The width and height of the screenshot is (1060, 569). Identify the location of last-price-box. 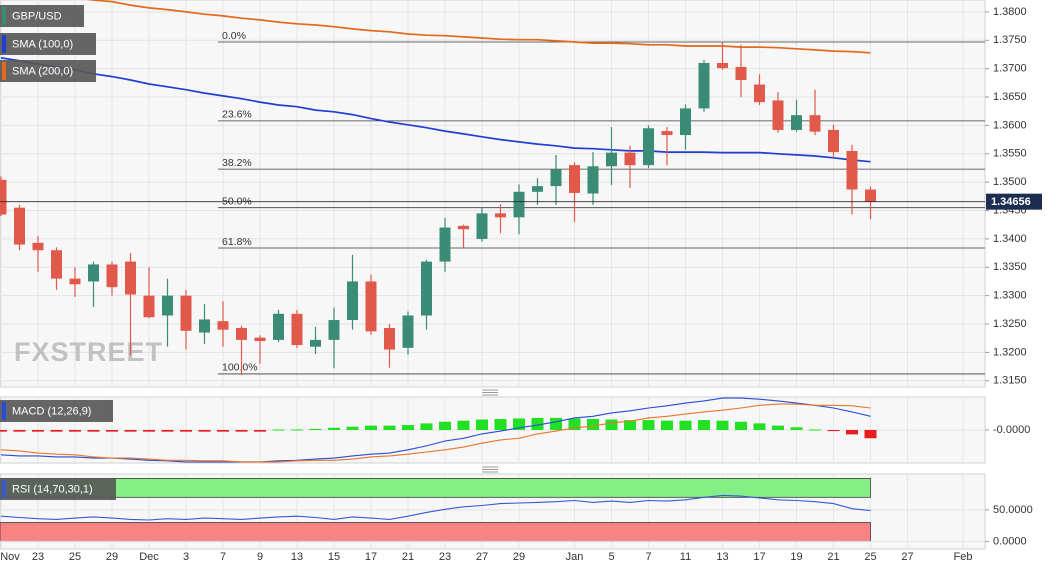
(1014, 201).